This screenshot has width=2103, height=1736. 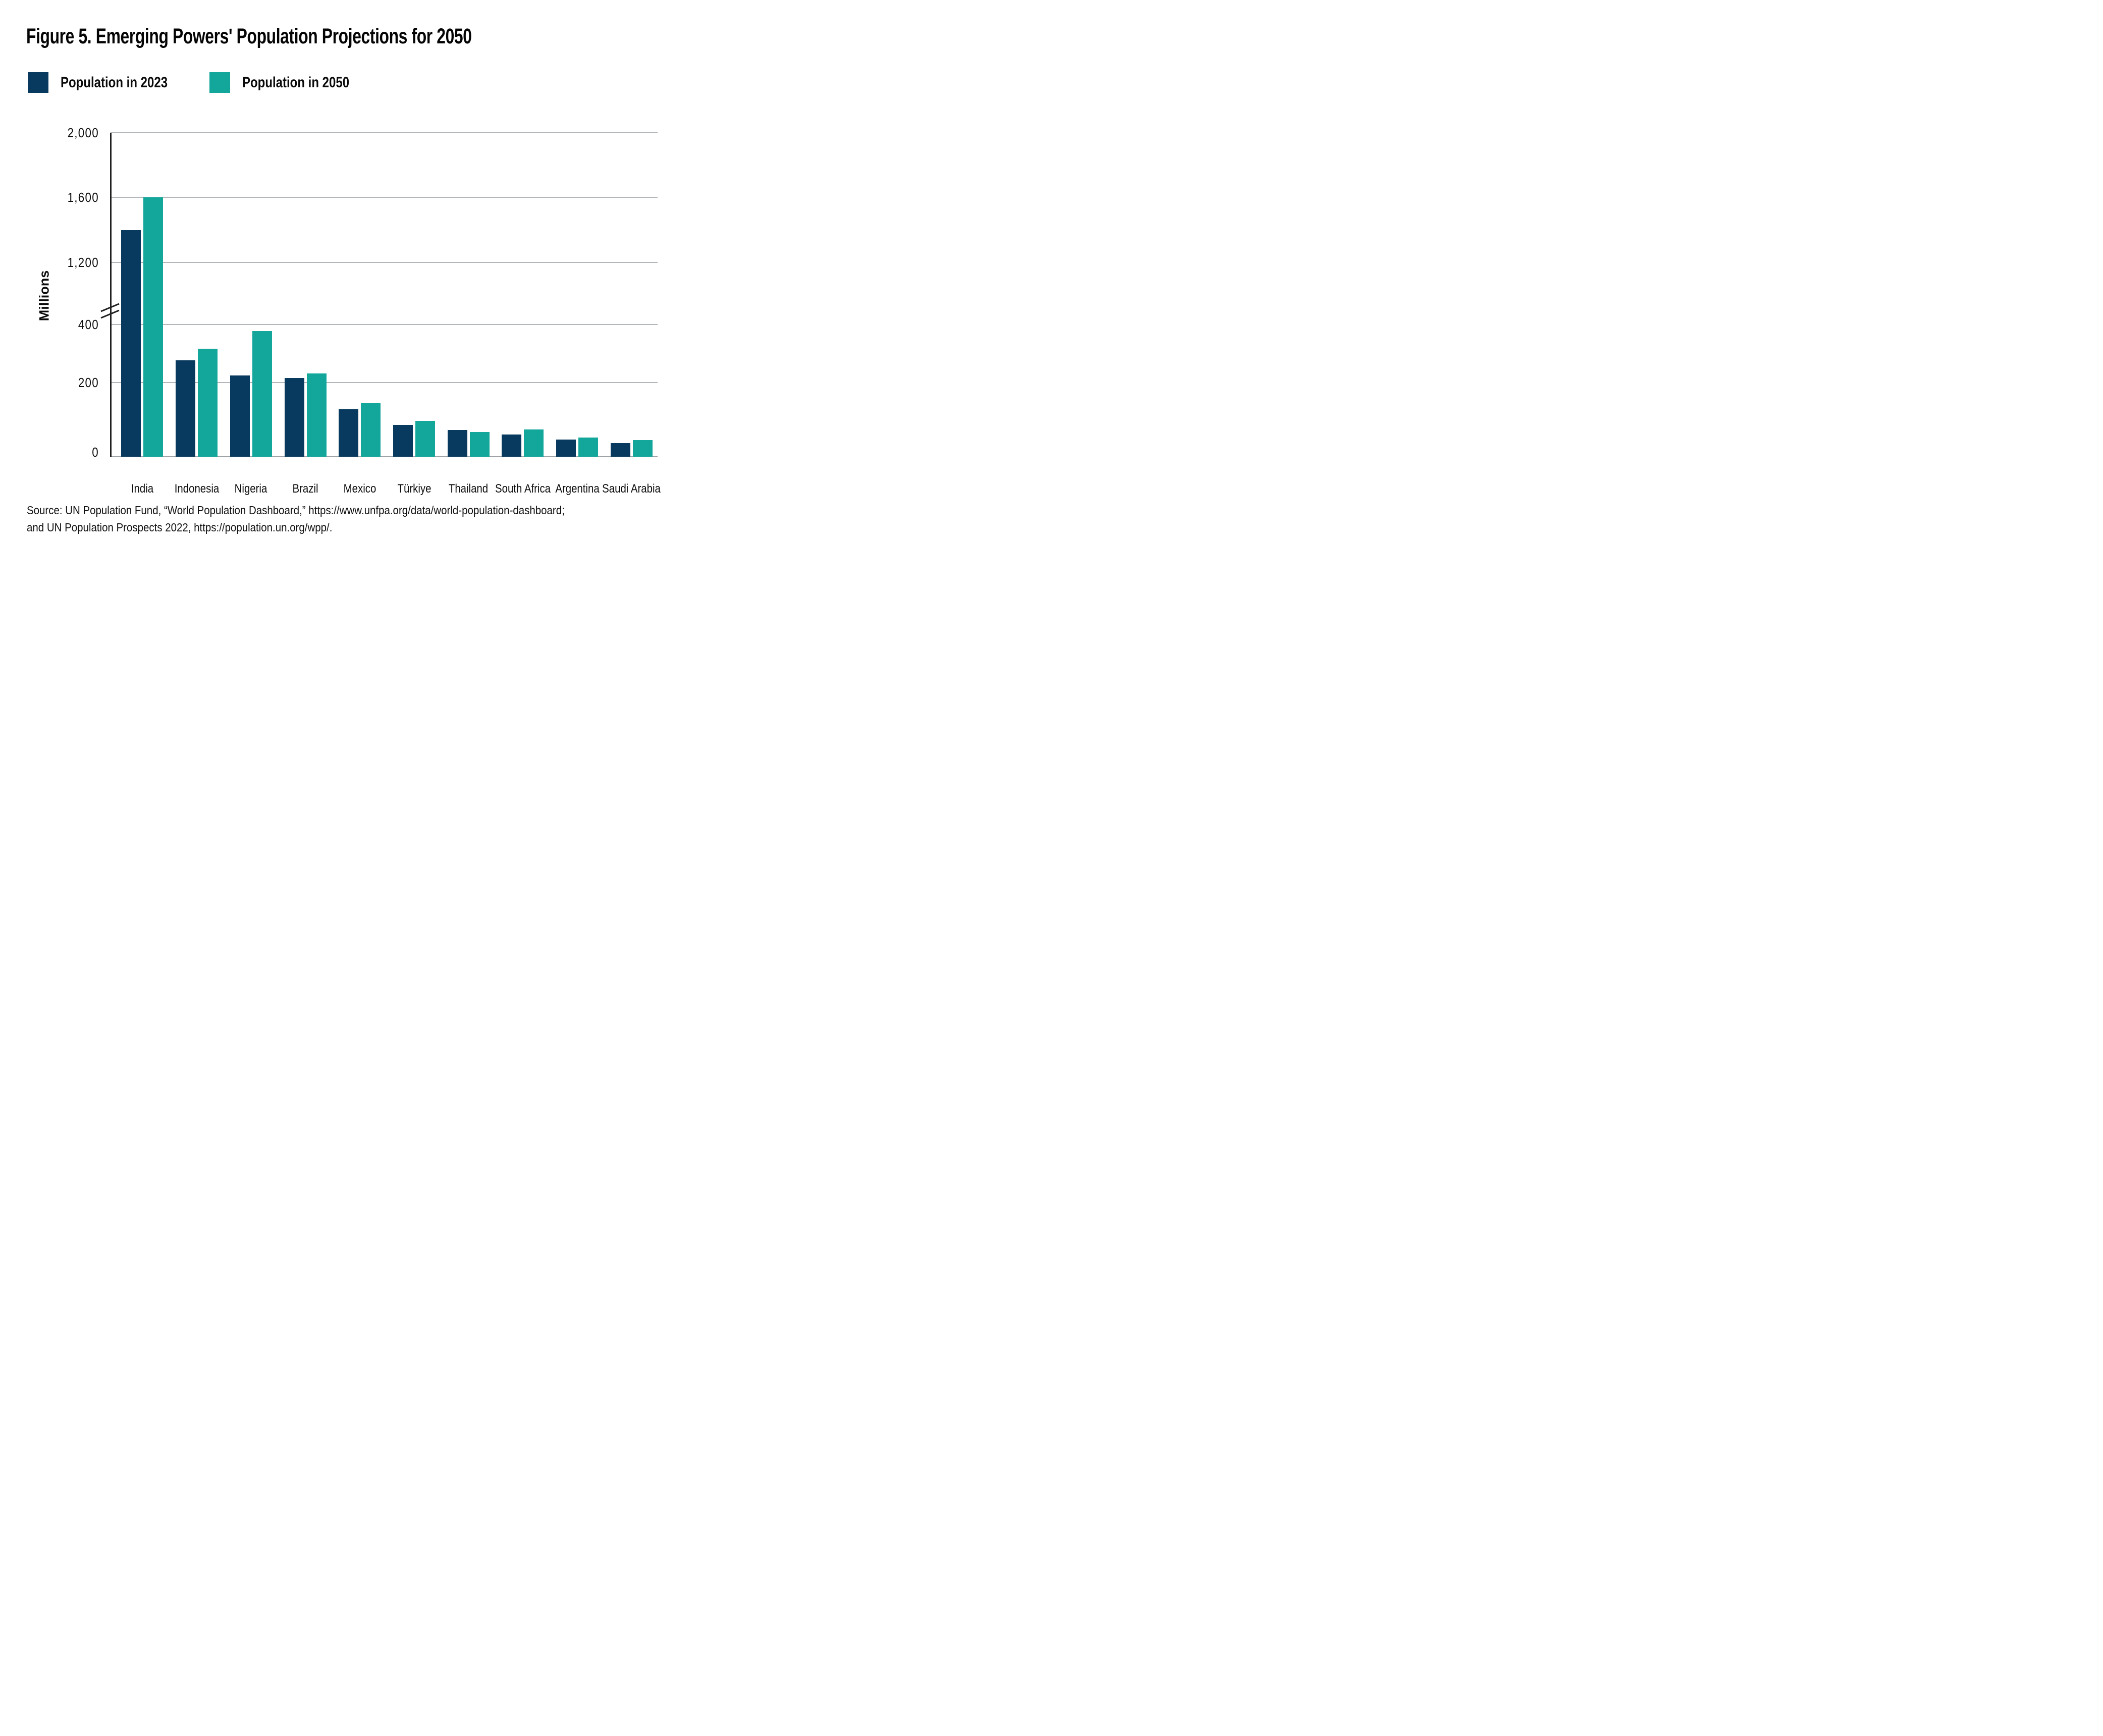 What do you see at coordinates (38, 82) in the screenshot?
I see `legend-swatch-2023` at bounding box center [38, 82].